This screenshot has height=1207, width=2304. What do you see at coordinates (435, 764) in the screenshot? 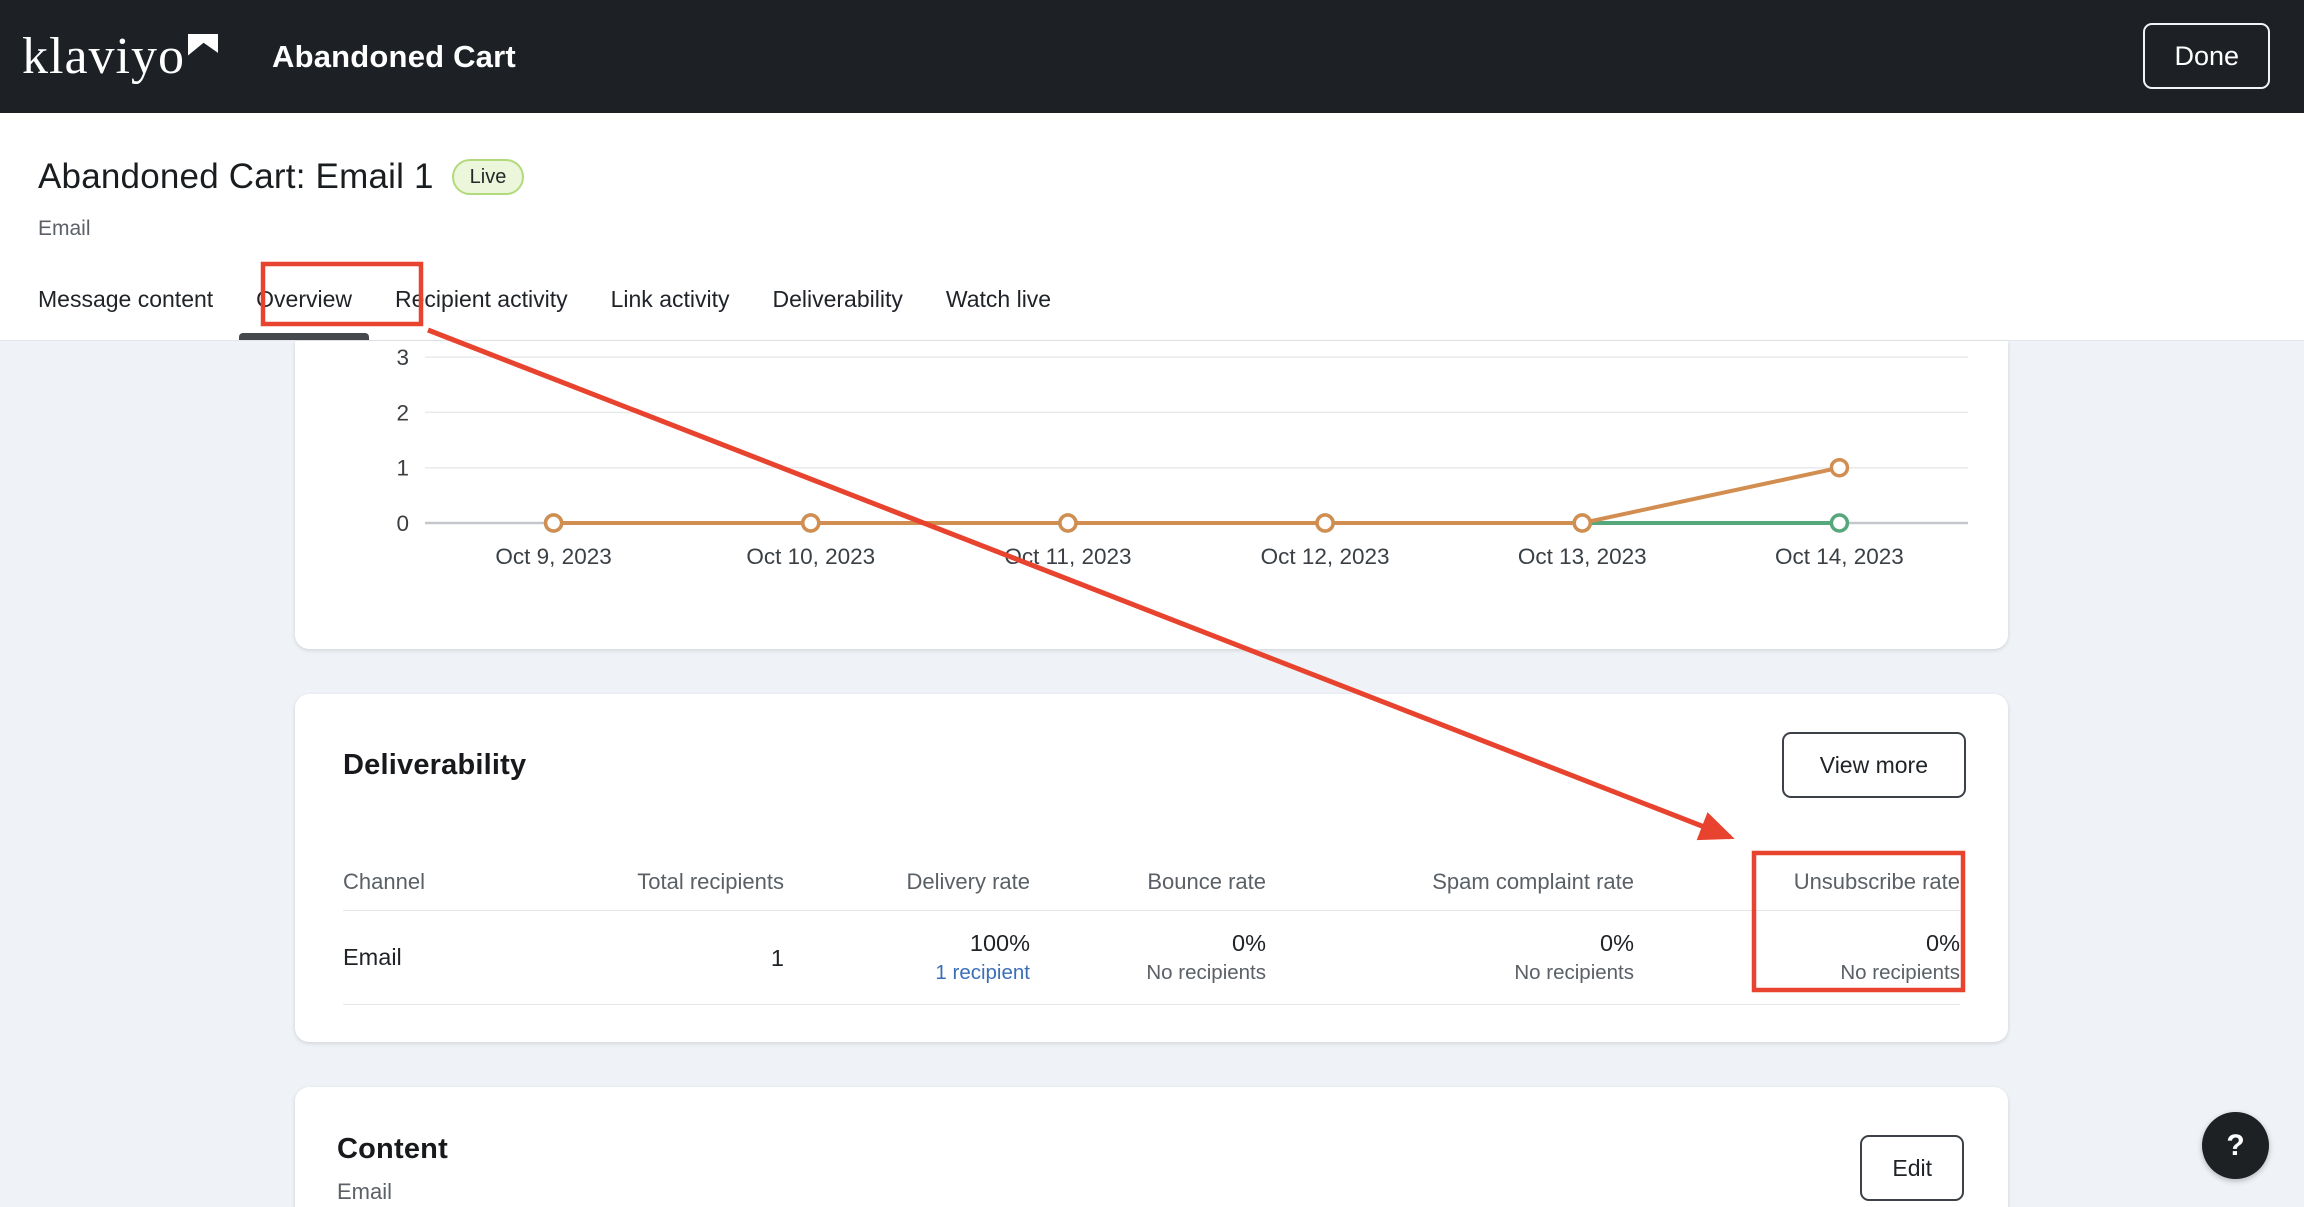
I see `deliverability-title: Deliverability` at bounding box center [435, 764].